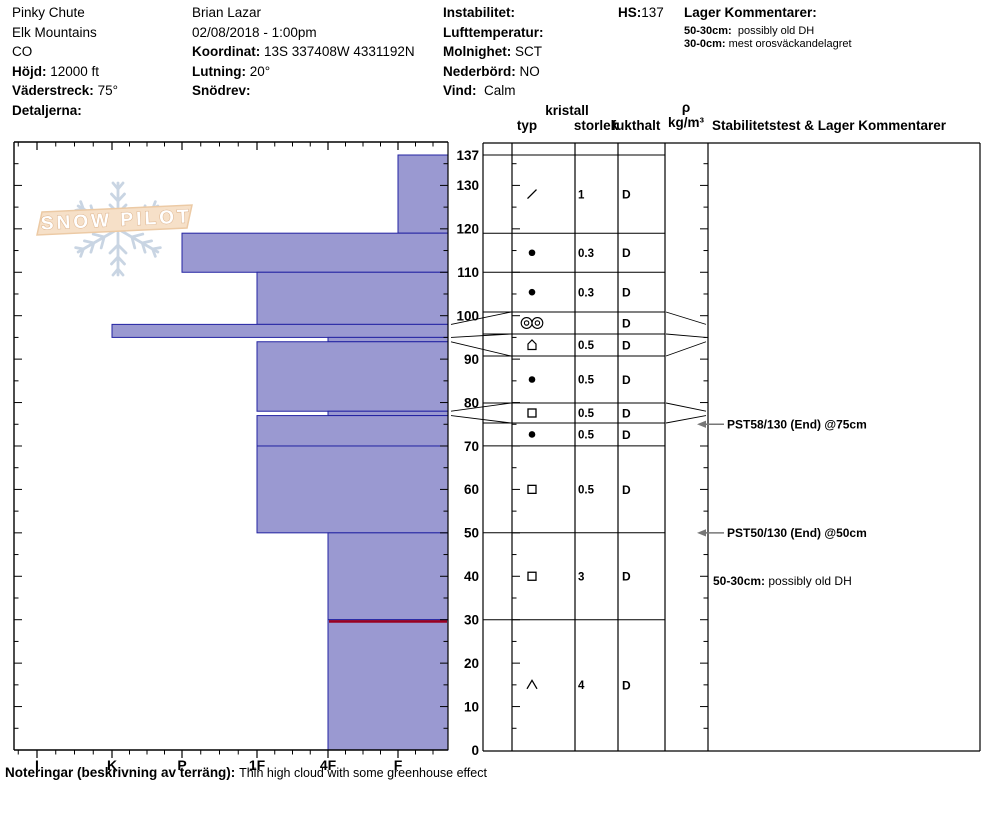 Image resolution: width=994 pixels, height=840 pixels. I want to click on depth-axis-label: 30, so click(471, 620).